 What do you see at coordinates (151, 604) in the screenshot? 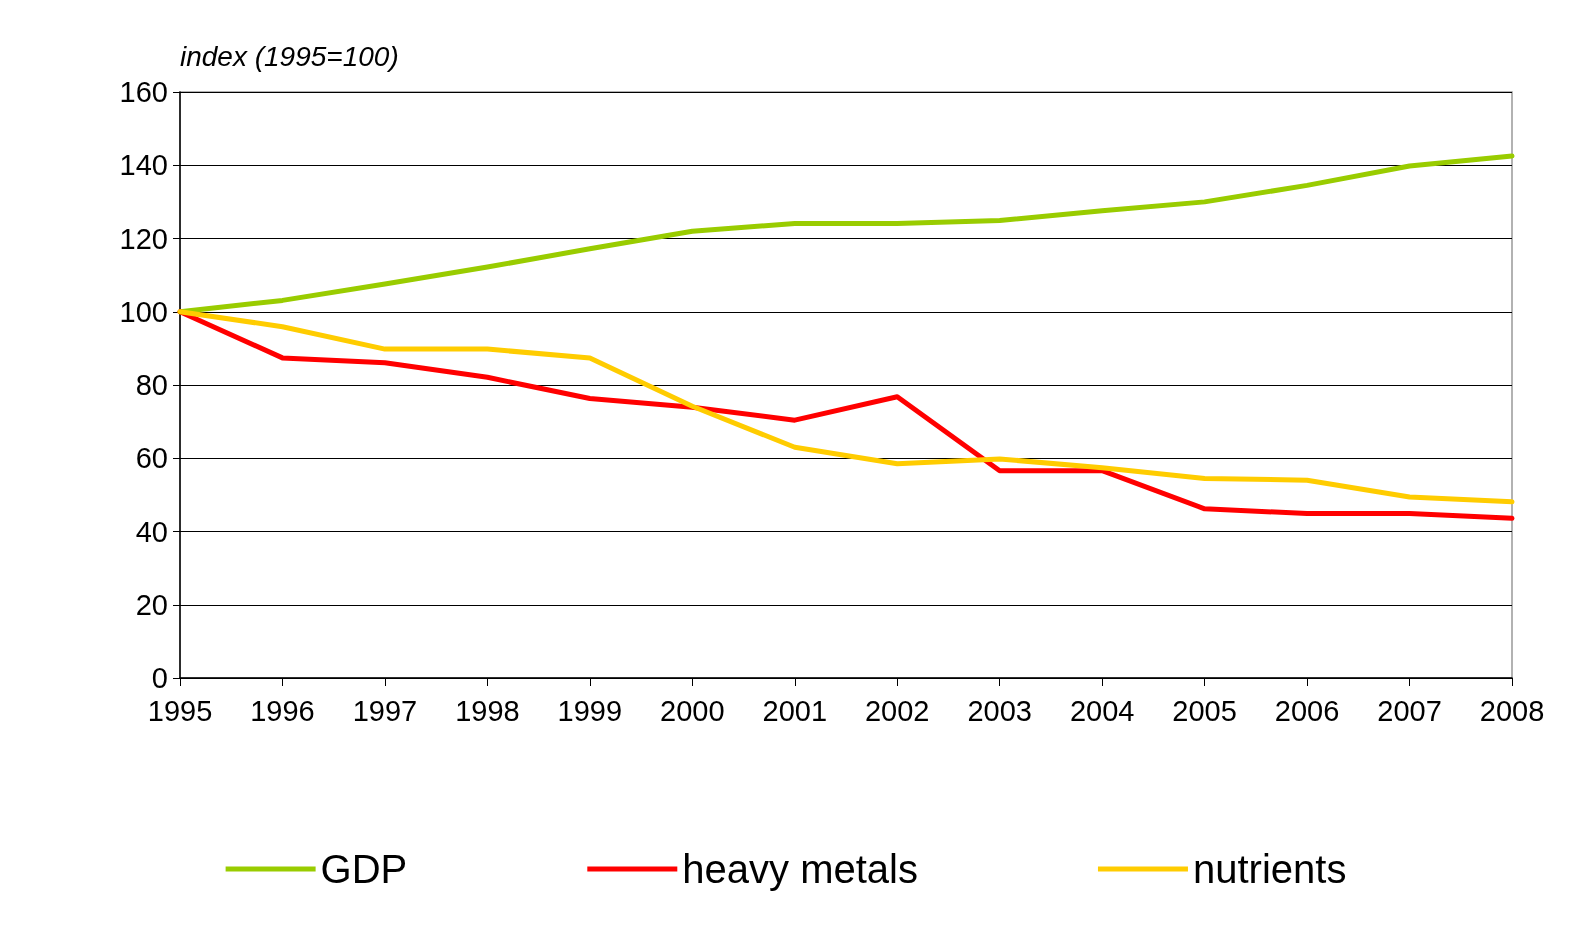
I see `y-tick-label: 20` at bounding box center [151, 604].